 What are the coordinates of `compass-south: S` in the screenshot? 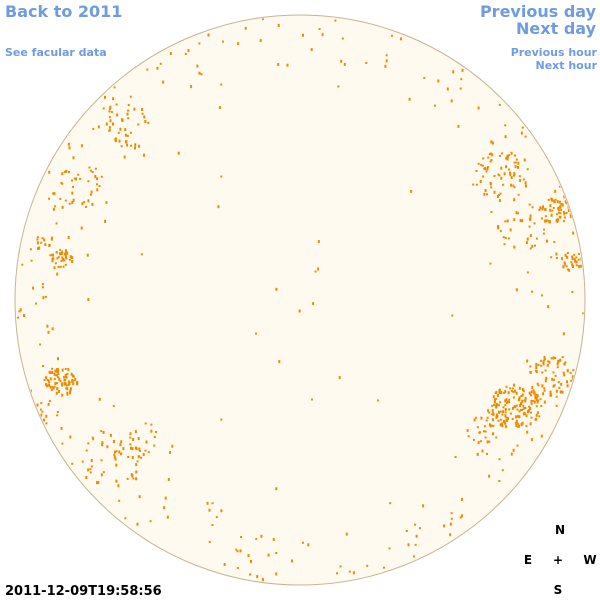 It's located at (558, 590).